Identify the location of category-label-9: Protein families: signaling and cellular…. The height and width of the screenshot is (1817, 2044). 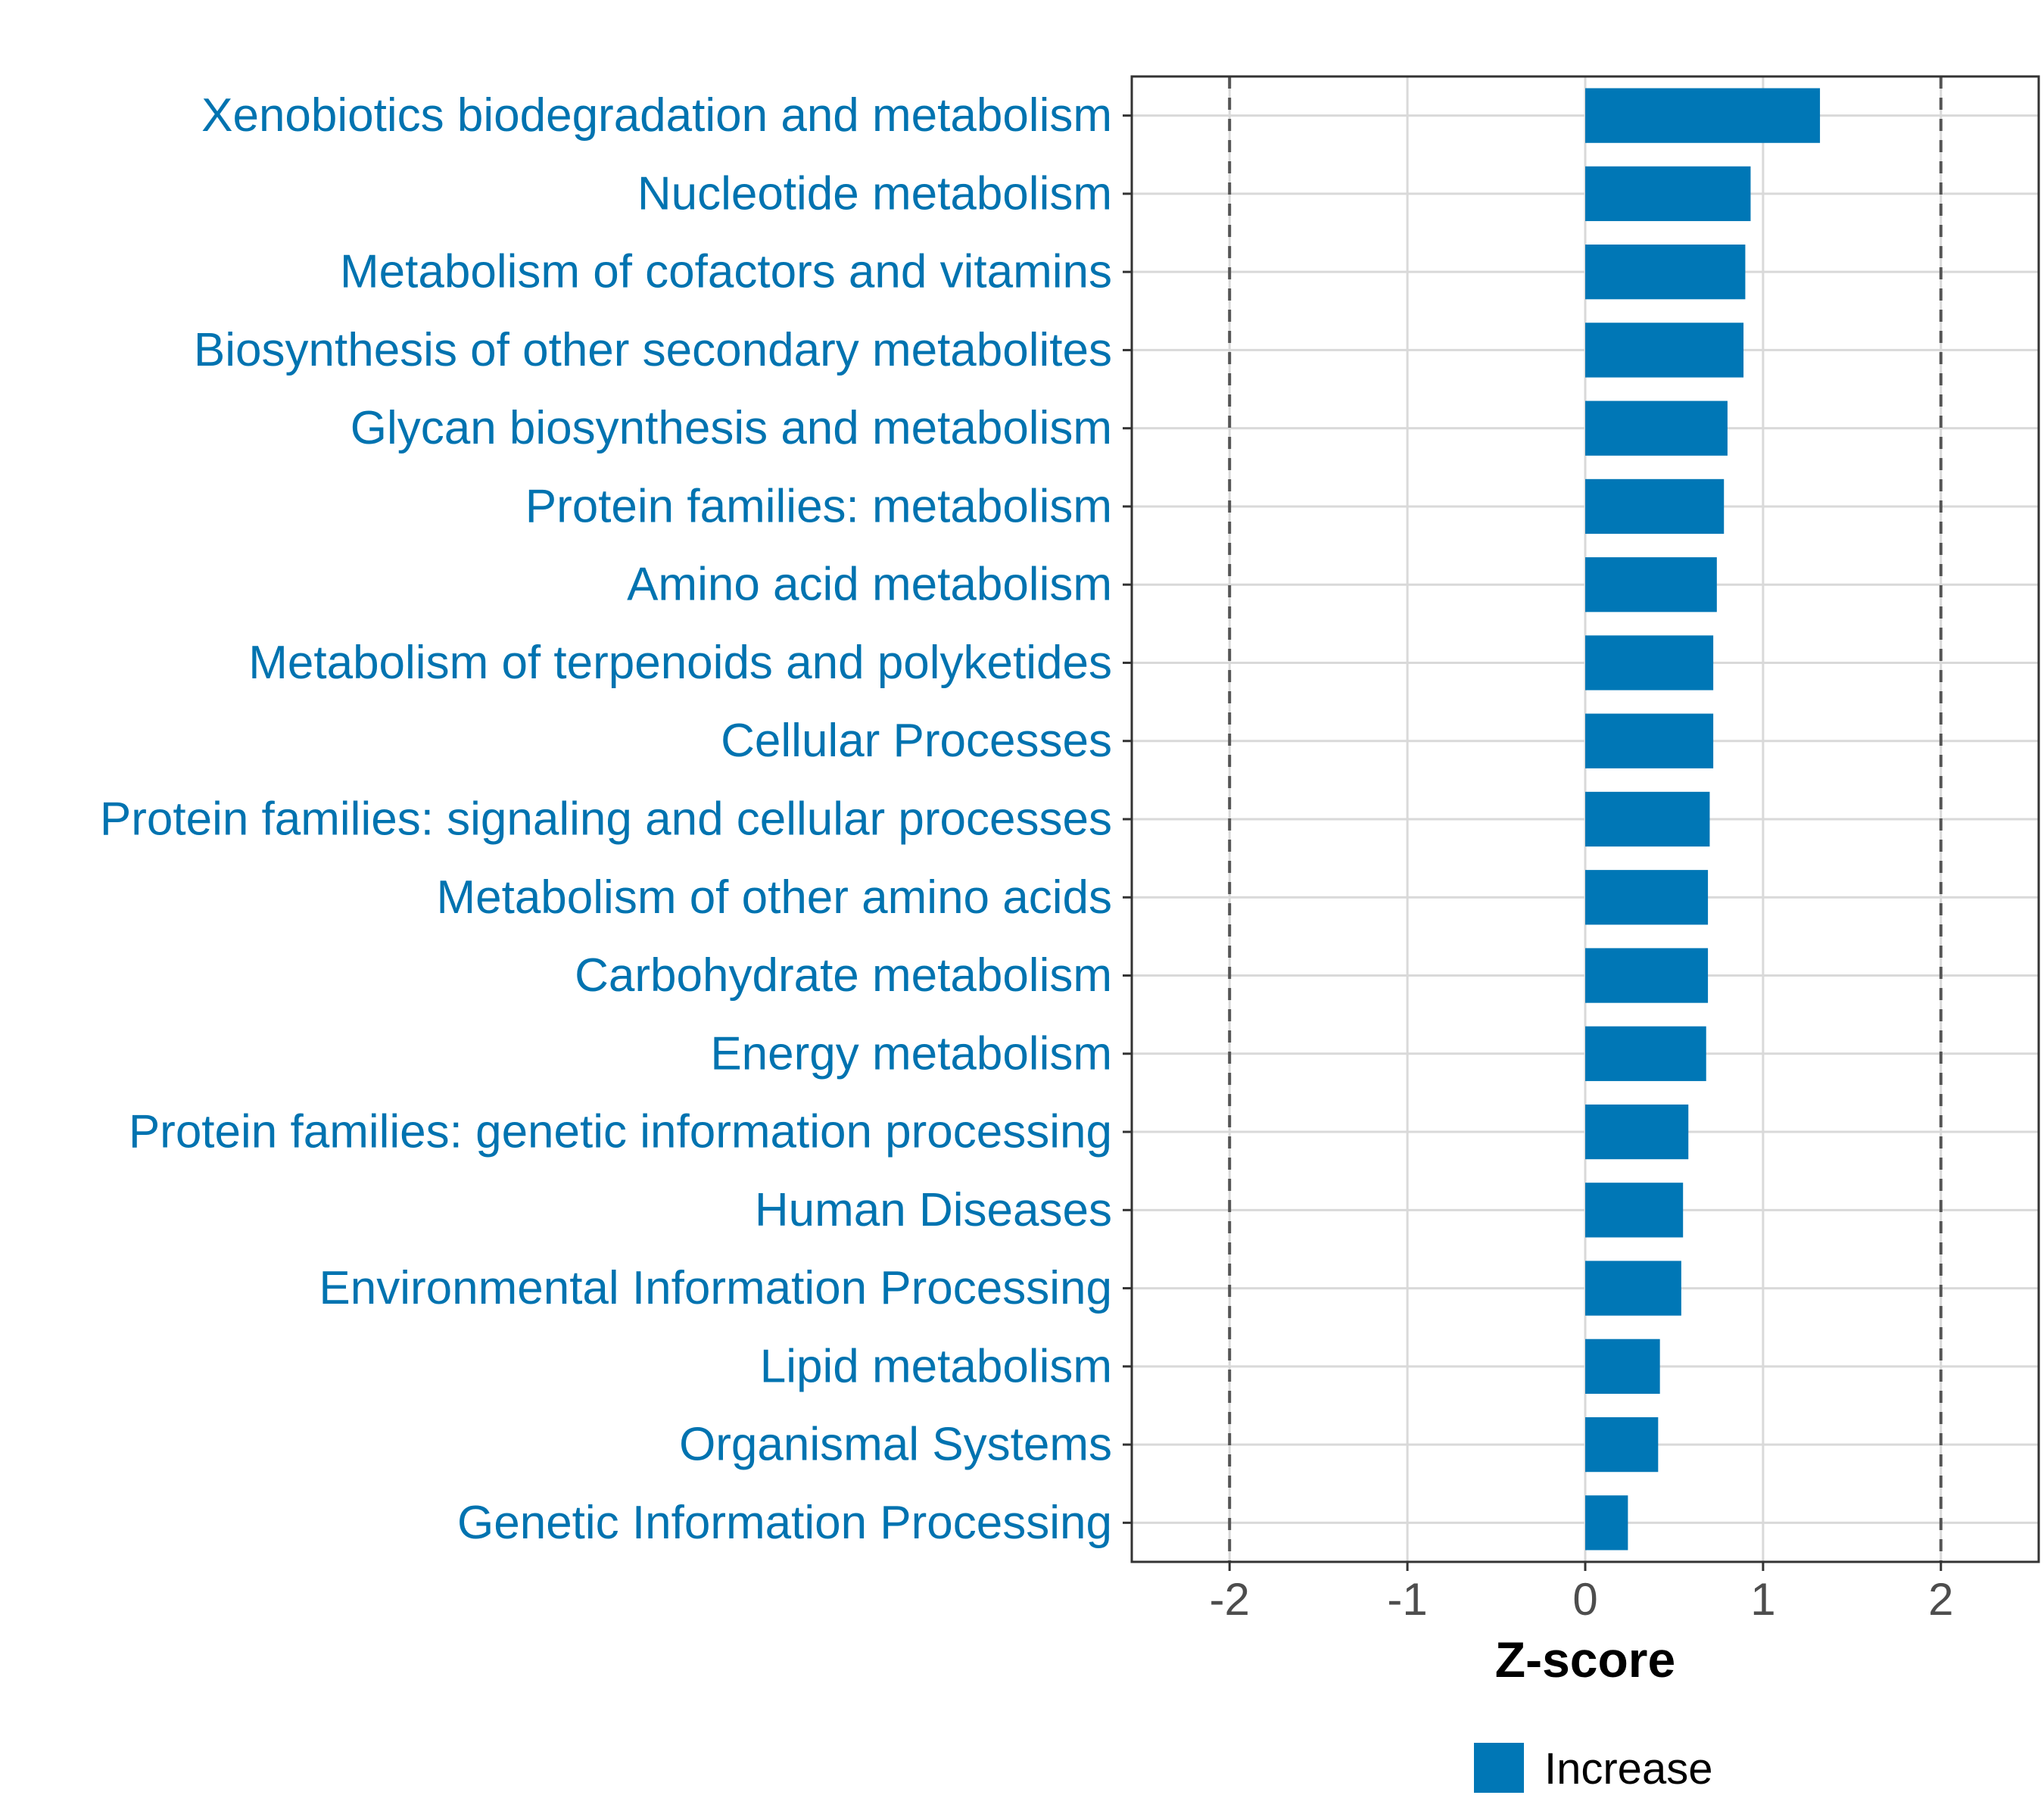
(606, 819).